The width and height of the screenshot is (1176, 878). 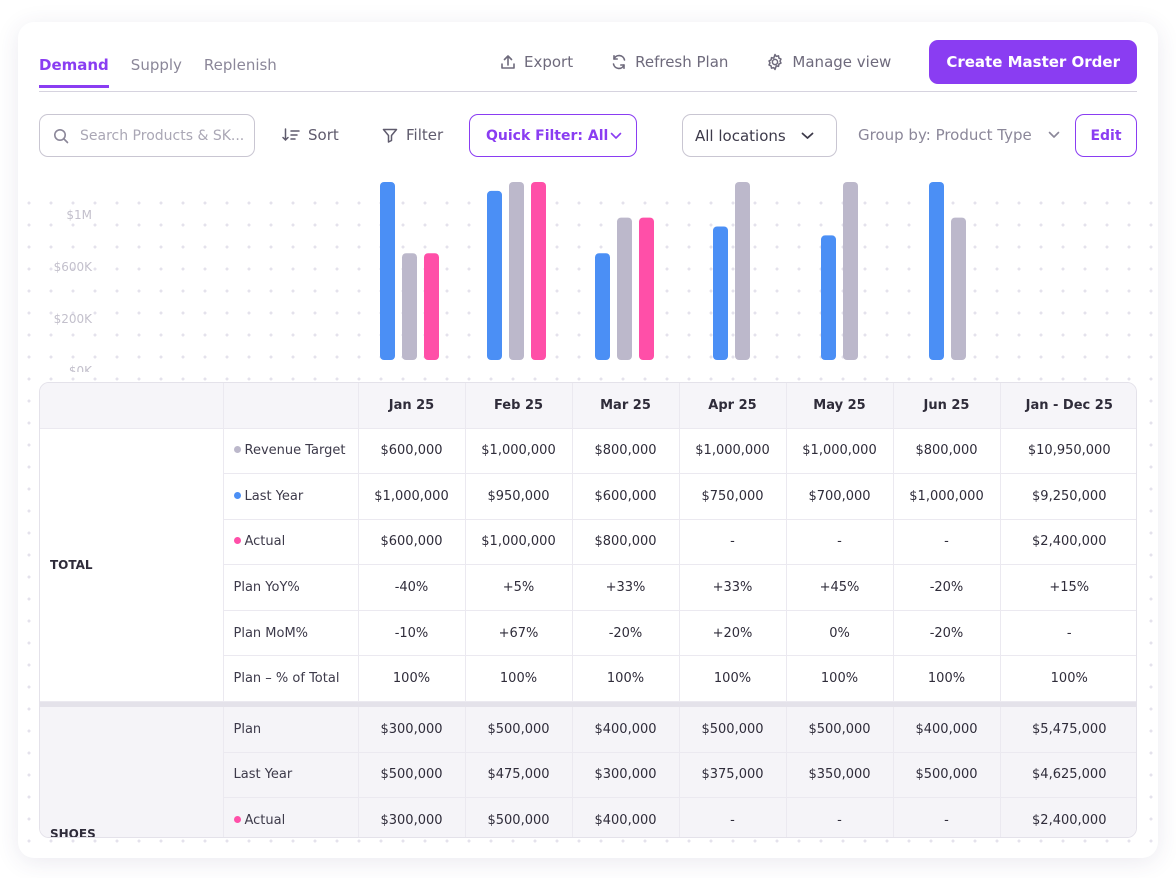 I want to click on value-cell: $475,000, so click(x=519, y=775).